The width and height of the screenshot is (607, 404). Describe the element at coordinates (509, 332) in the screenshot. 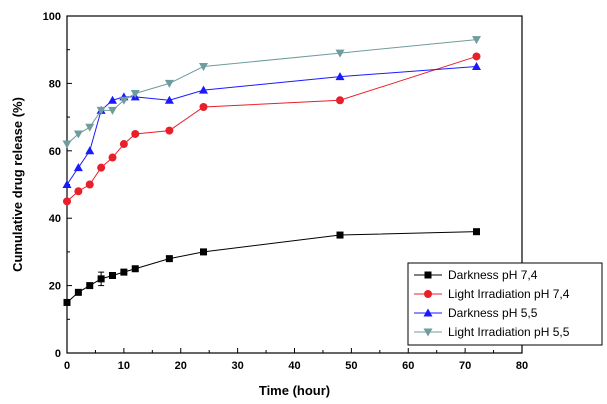

I see `legend-label: Light Irradiation pH 5,5` at that location.